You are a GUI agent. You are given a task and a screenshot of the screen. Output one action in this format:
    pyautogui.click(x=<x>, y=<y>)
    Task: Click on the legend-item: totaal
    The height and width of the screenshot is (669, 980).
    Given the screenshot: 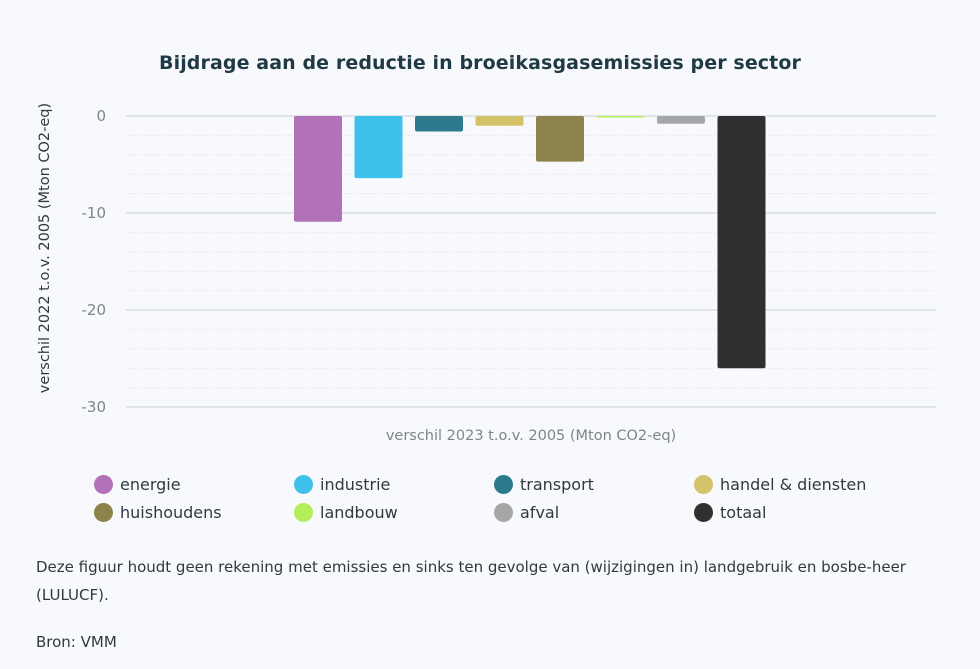 What is the action you would take?
    pyautogui.click(x=814, y=512)
    